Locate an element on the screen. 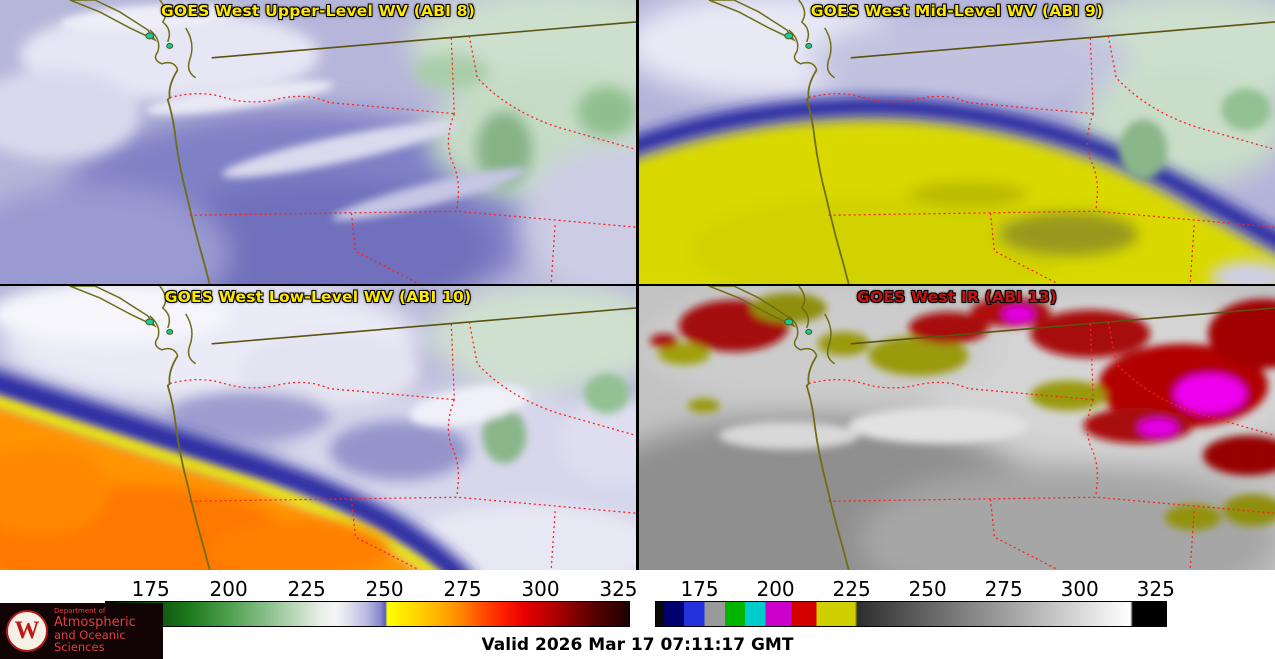 Image resolution: width=1275 pixels, height=659 pixels. colorbar-ir-gradient is located at coordinates (911, 614).